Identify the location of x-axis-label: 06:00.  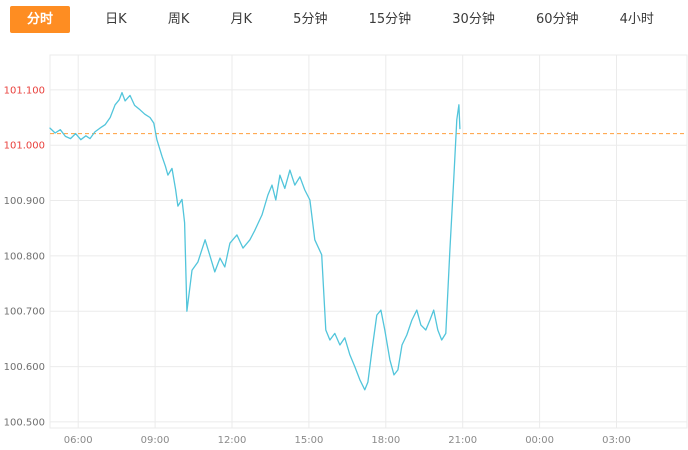
(78, 440).